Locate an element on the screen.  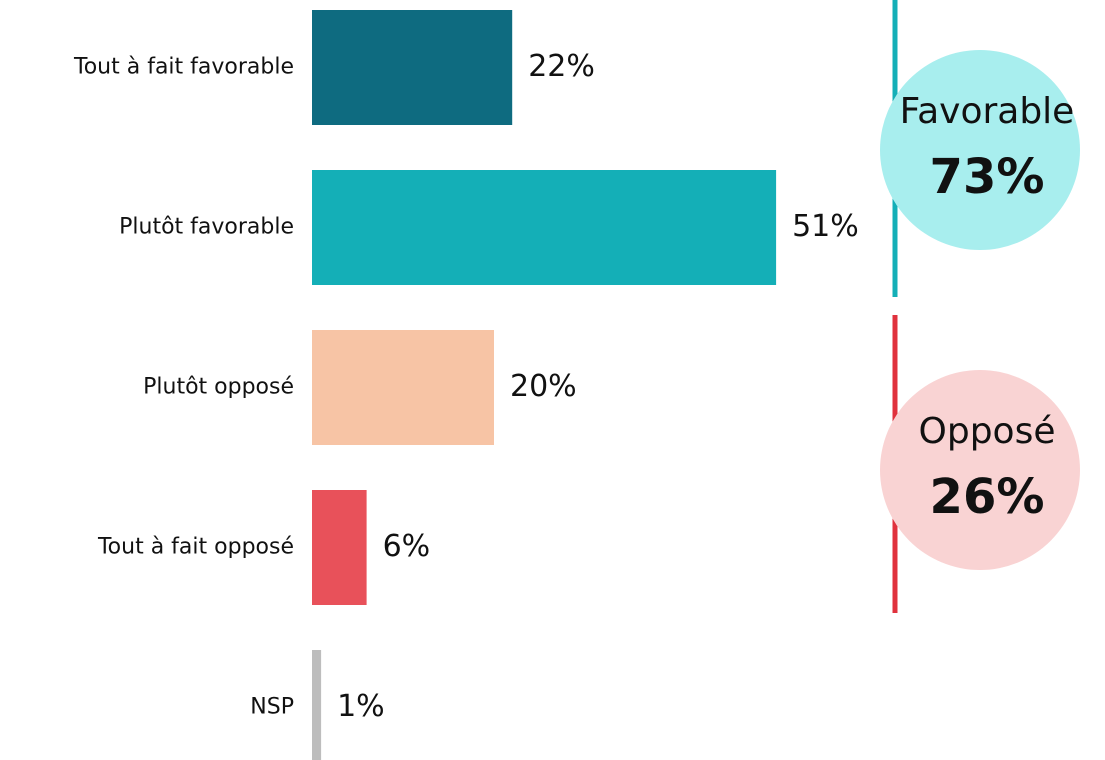
group-label: Opposé is located at coordinates (987, 431).